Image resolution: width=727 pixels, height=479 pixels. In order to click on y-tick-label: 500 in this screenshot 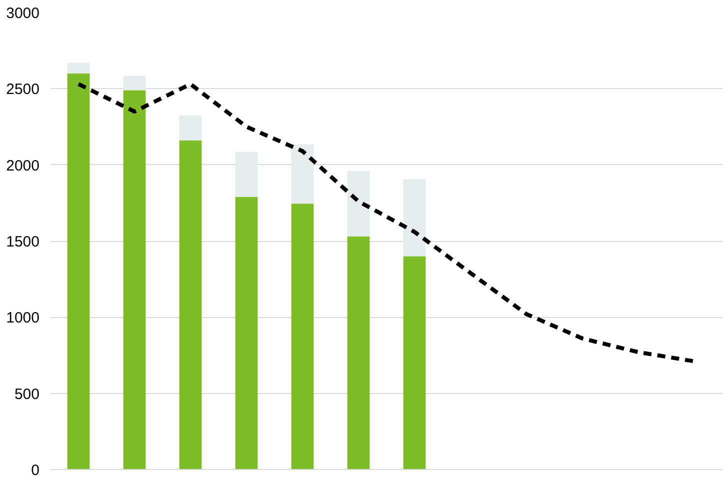, I will do `click(27, 394)`.